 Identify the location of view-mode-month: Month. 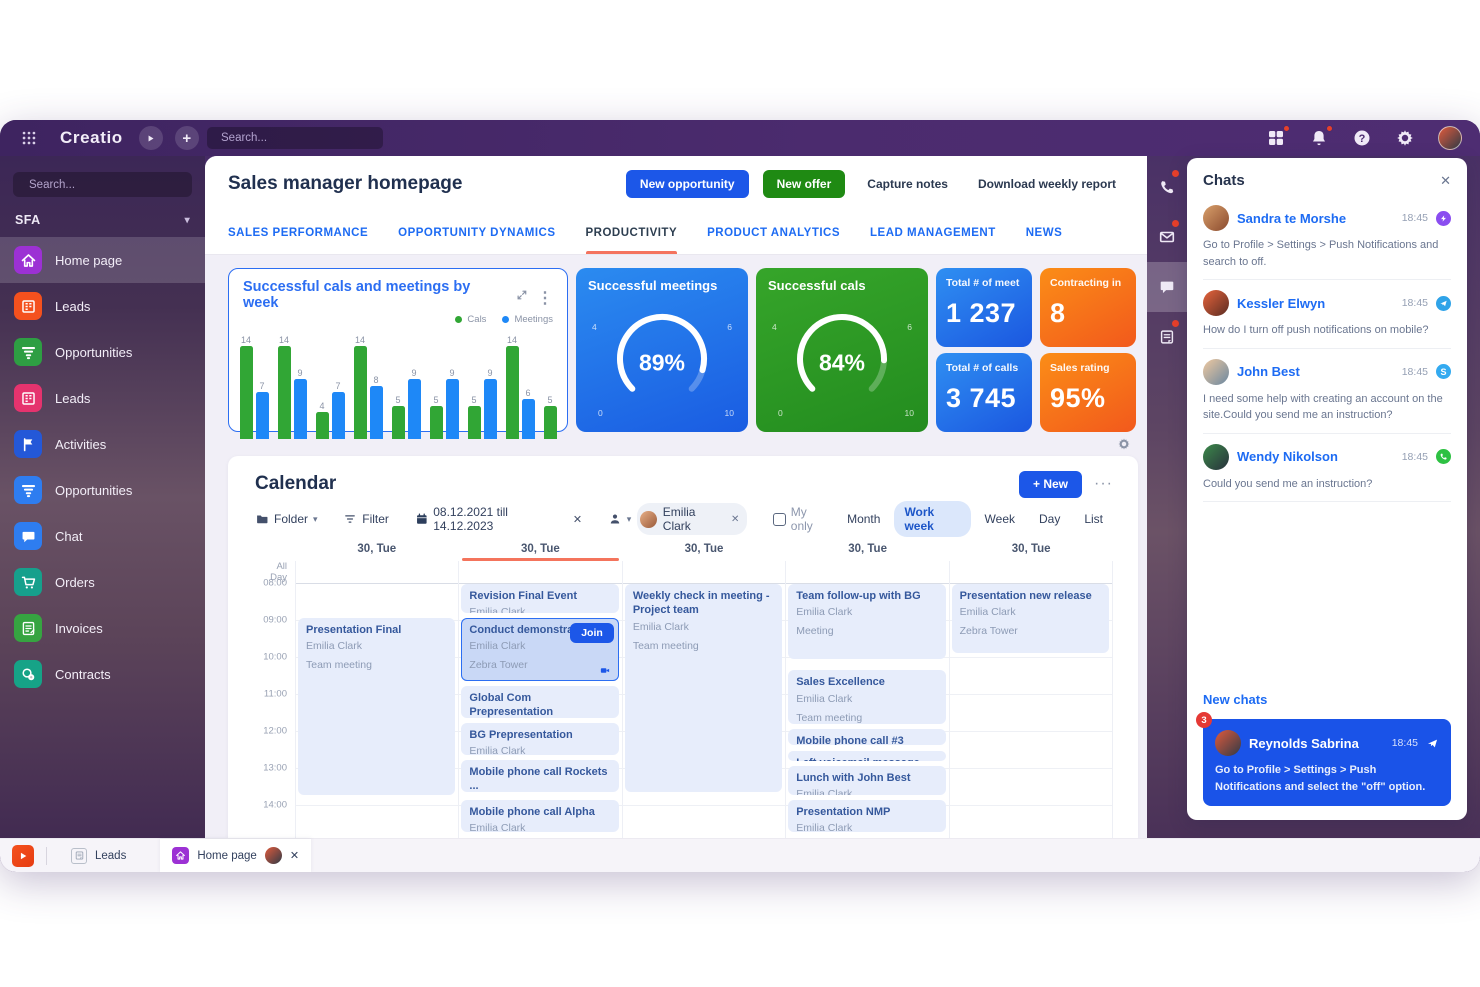
(864, 519).